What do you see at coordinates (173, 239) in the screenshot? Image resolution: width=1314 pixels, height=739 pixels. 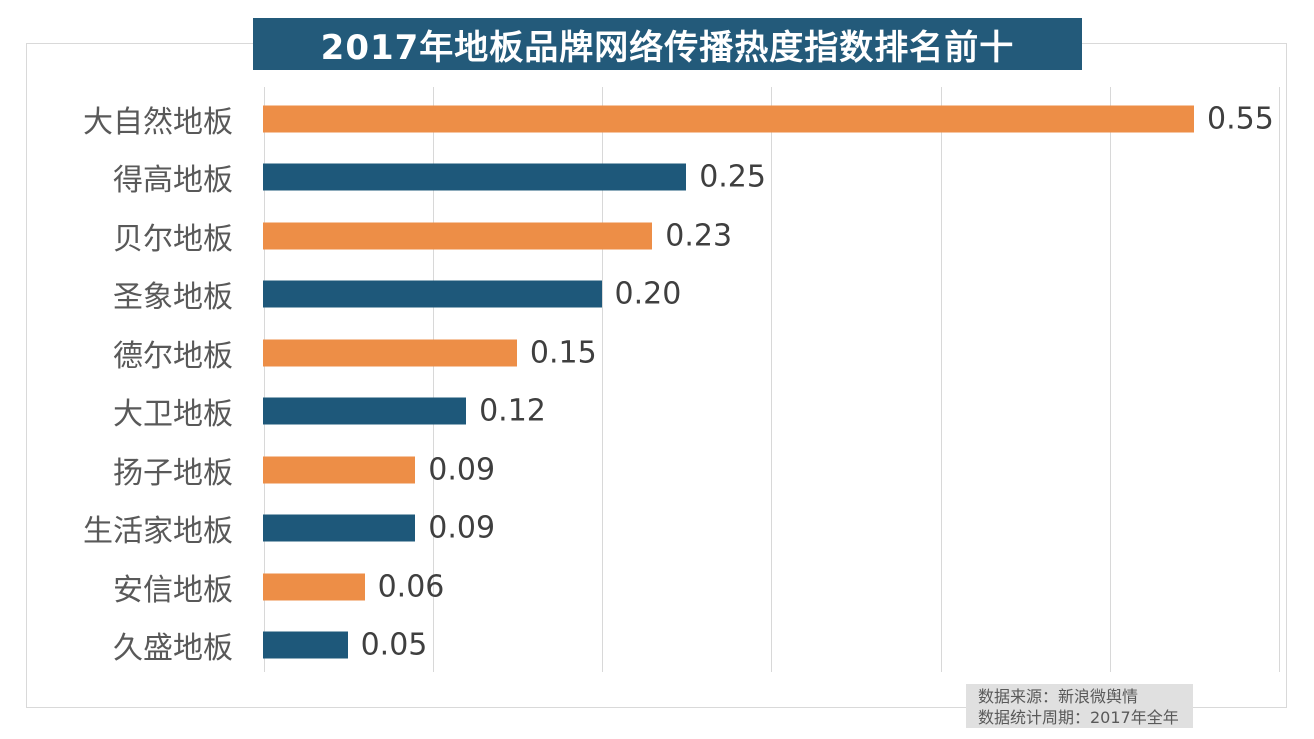 I see `category-label: 贝尔地板` at bounding box center [173, 239].